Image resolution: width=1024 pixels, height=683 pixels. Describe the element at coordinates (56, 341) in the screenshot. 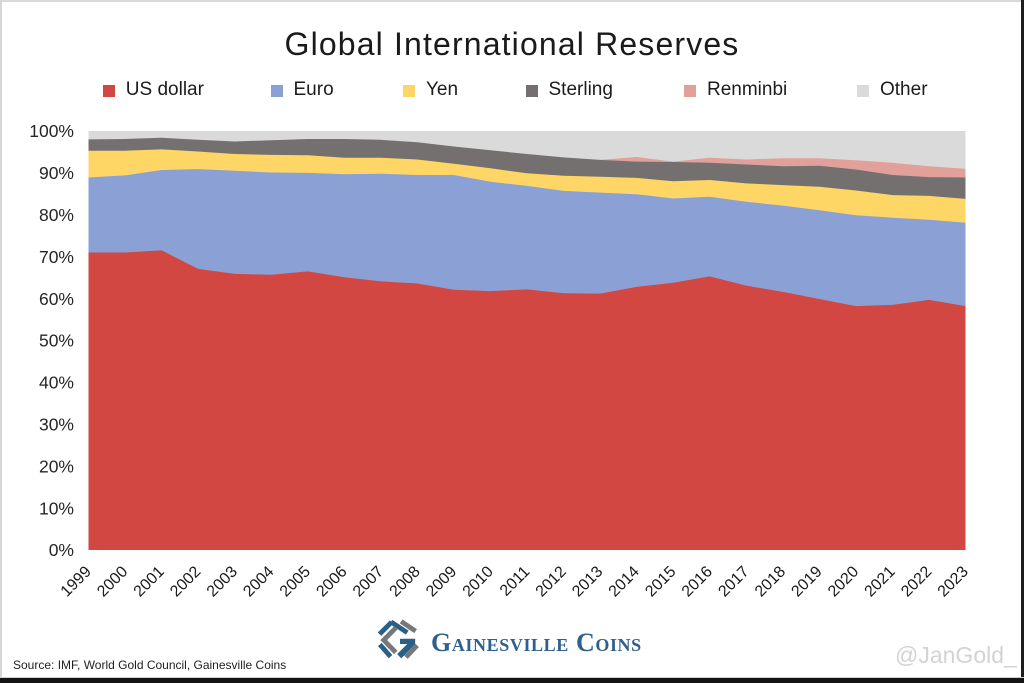

I see `svg-text: 50%` at that location.